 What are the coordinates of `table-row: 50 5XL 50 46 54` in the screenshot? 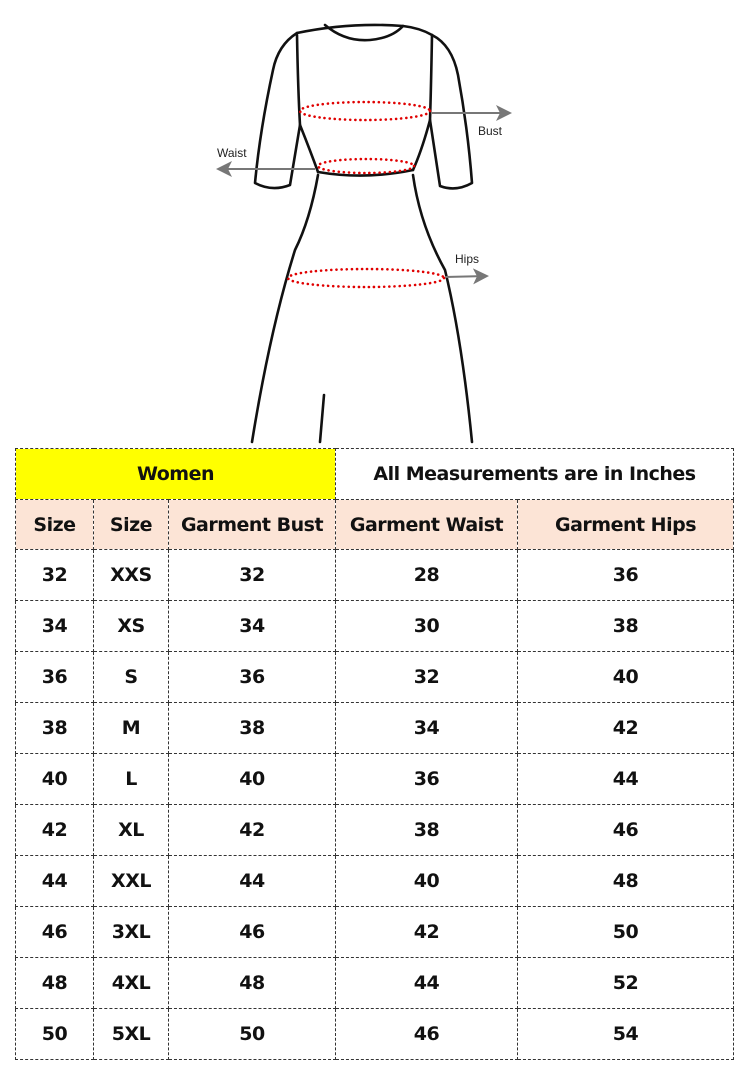 It's located at (375, 1034).